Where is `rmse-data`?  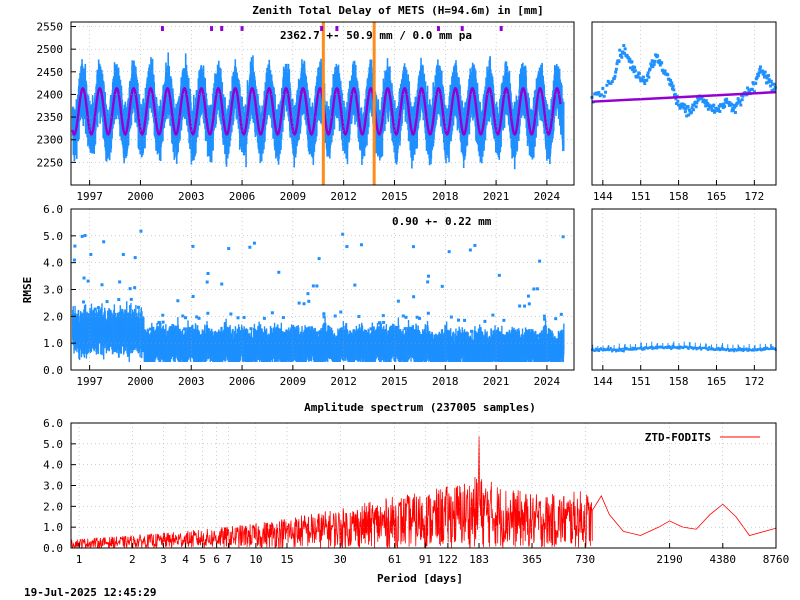
rmse-data is located at coordinates (318, 295).